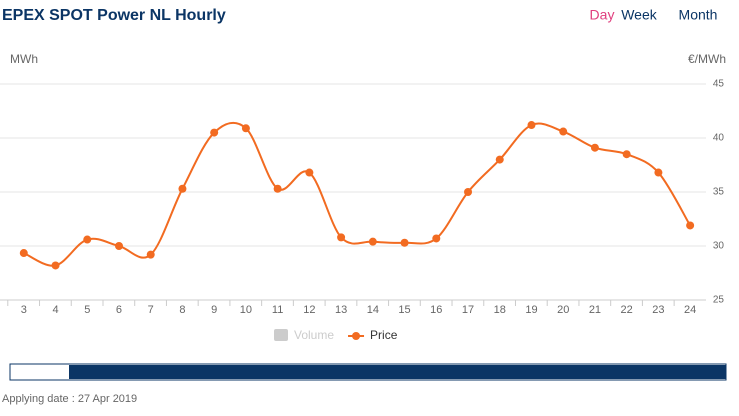  What do you see at coordinates (468, 310) in the screenshot?
I see `x-tick-label: 17` at bounding box center [468, 310].